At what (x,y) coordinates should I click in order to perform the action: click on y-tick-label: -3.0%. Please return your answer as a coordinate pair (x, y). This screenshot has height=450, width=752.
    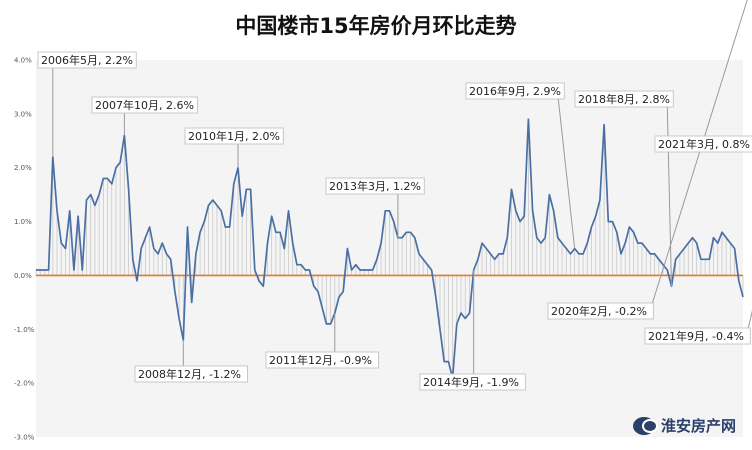
    Looking at the image, I should click on (24, 438).